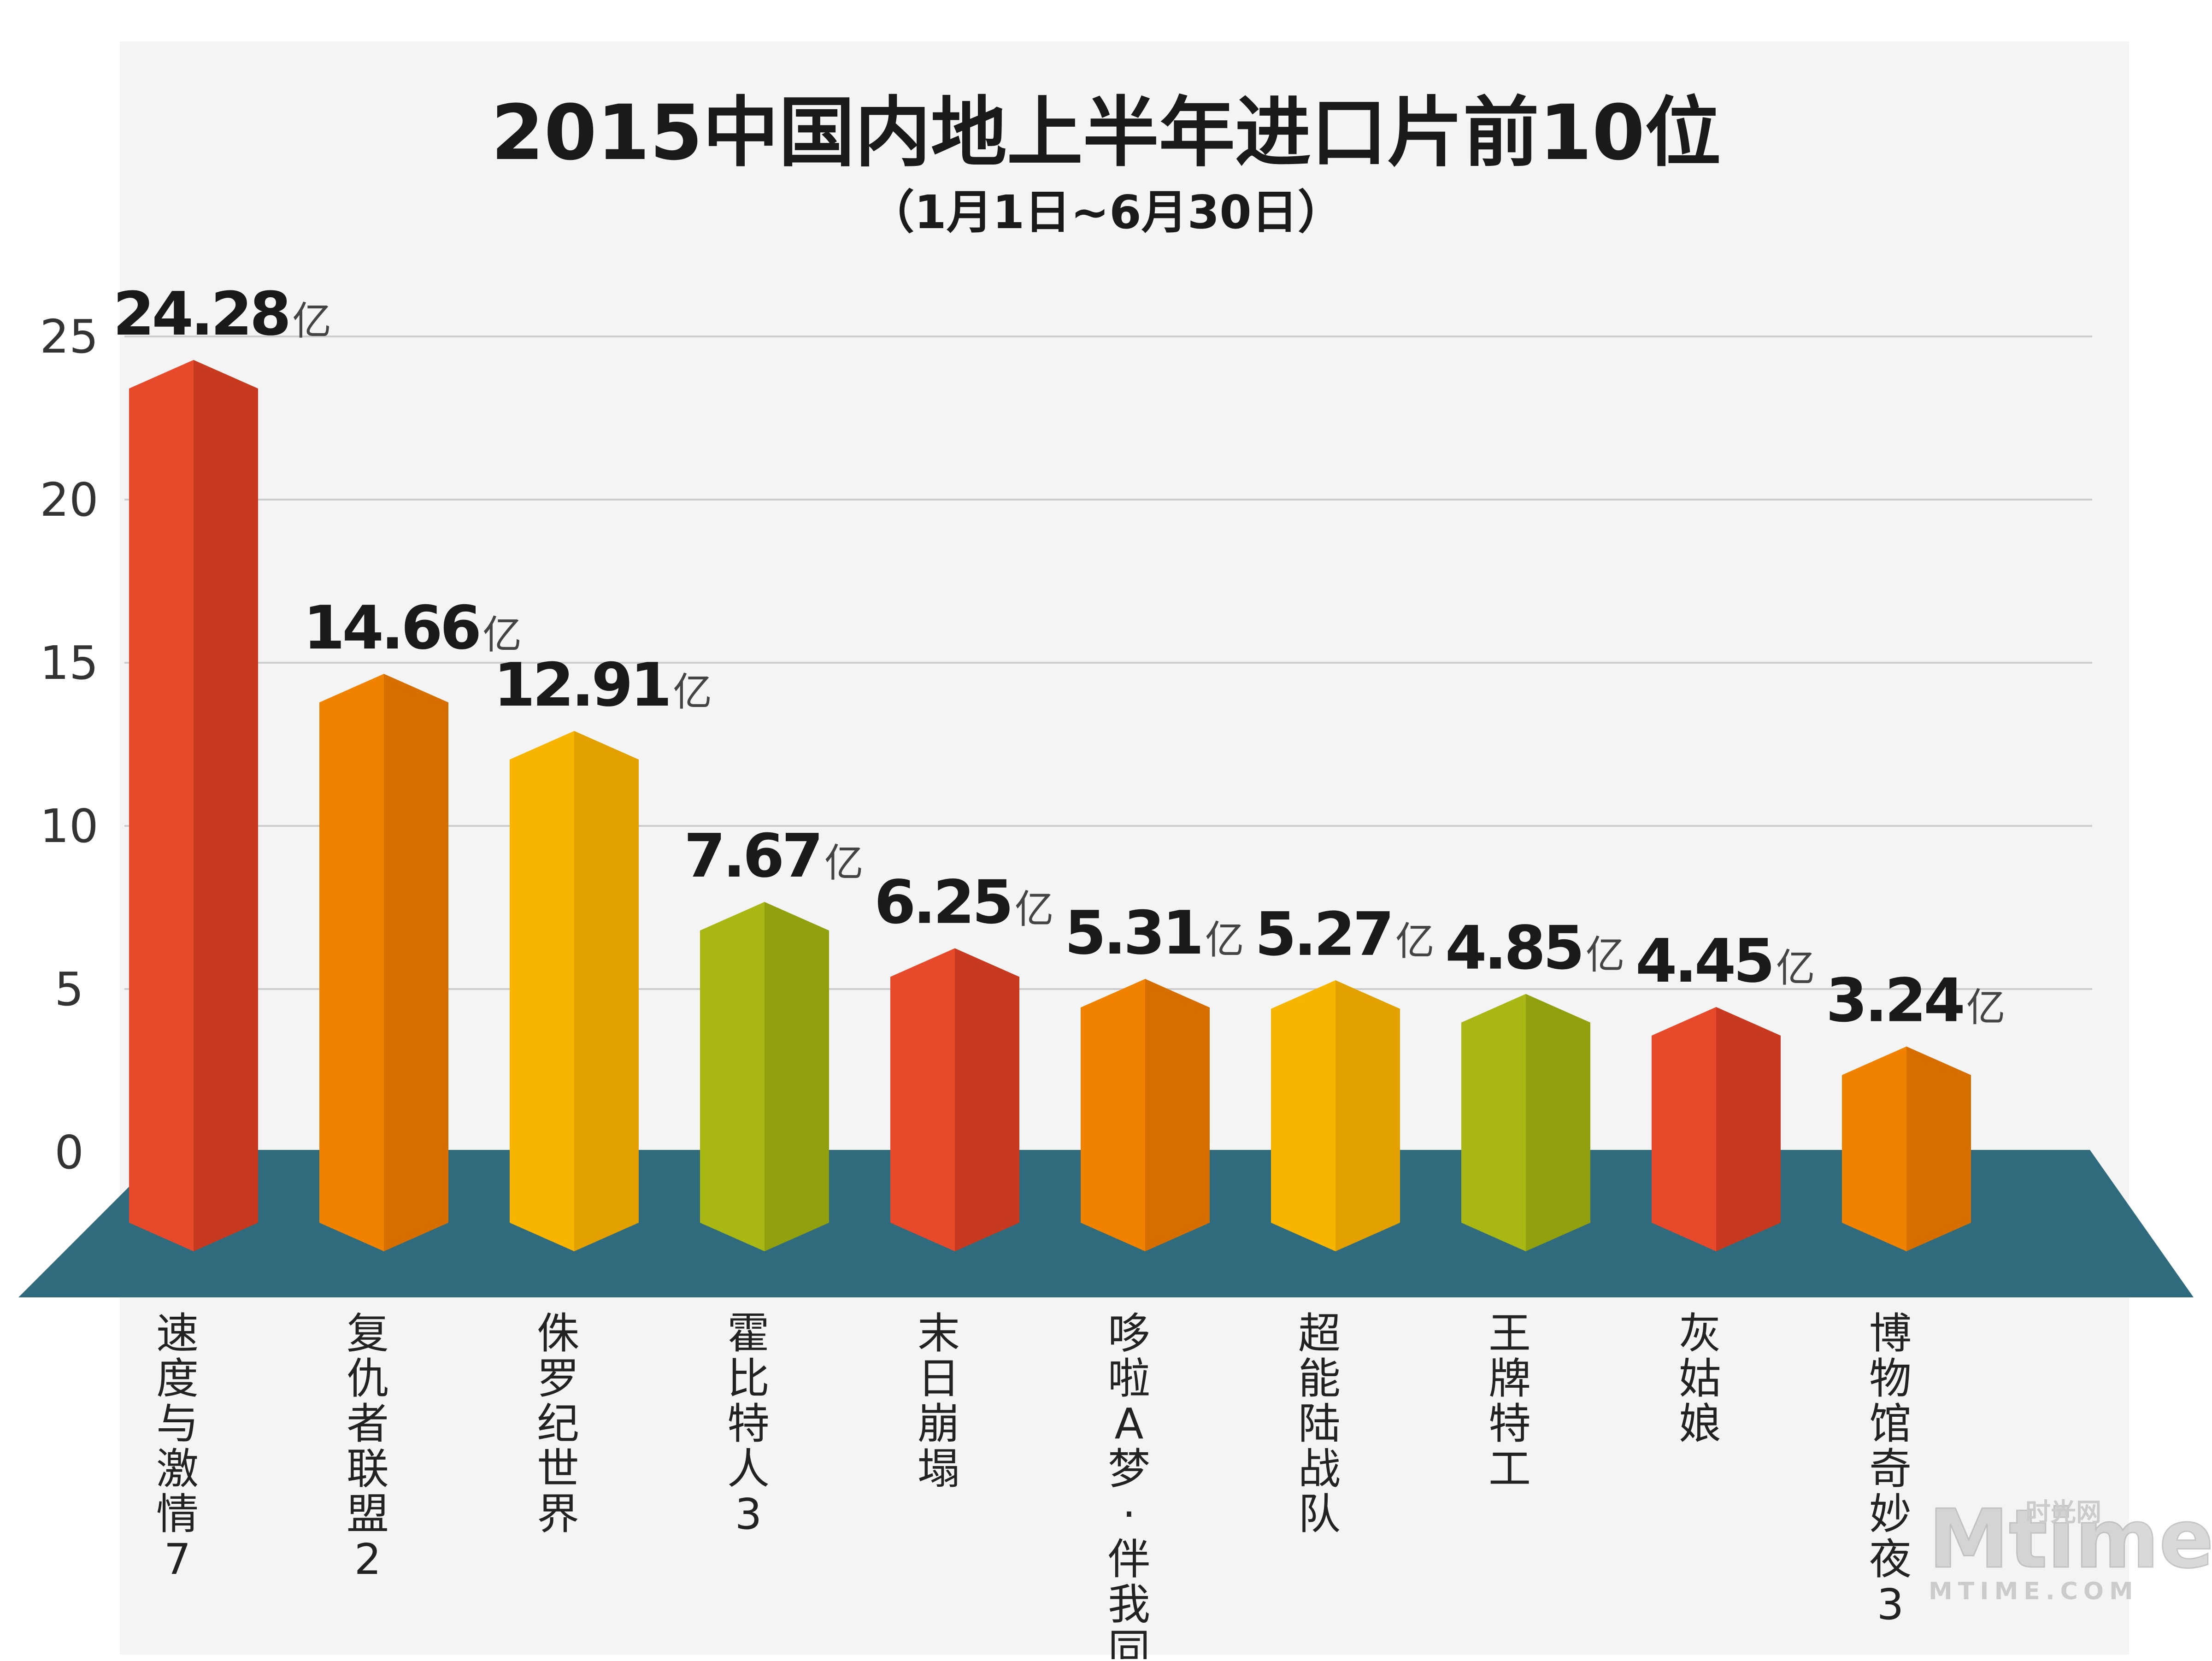 The image size is (2212, 1661). What do you see at coordinates (69, 663) in the screenshot?
I see `y-tick-label: 15` at bounding box center [69, 663].